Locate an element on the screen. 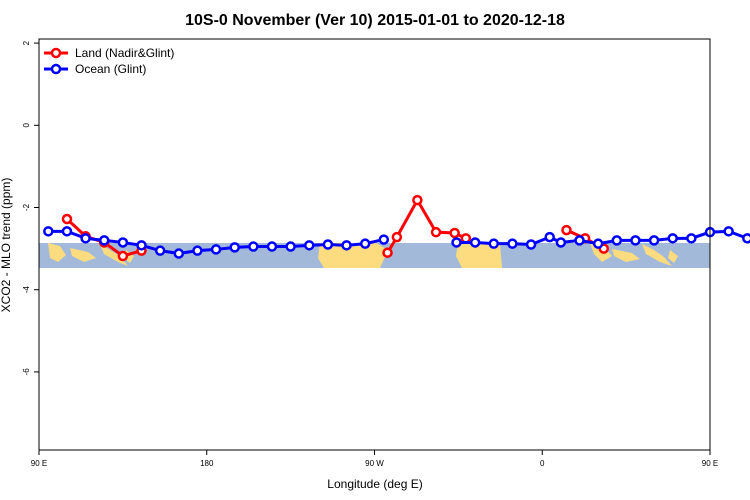 This screenshot has width=750, height=500. series-ocean is located at coordinates (396, 242).